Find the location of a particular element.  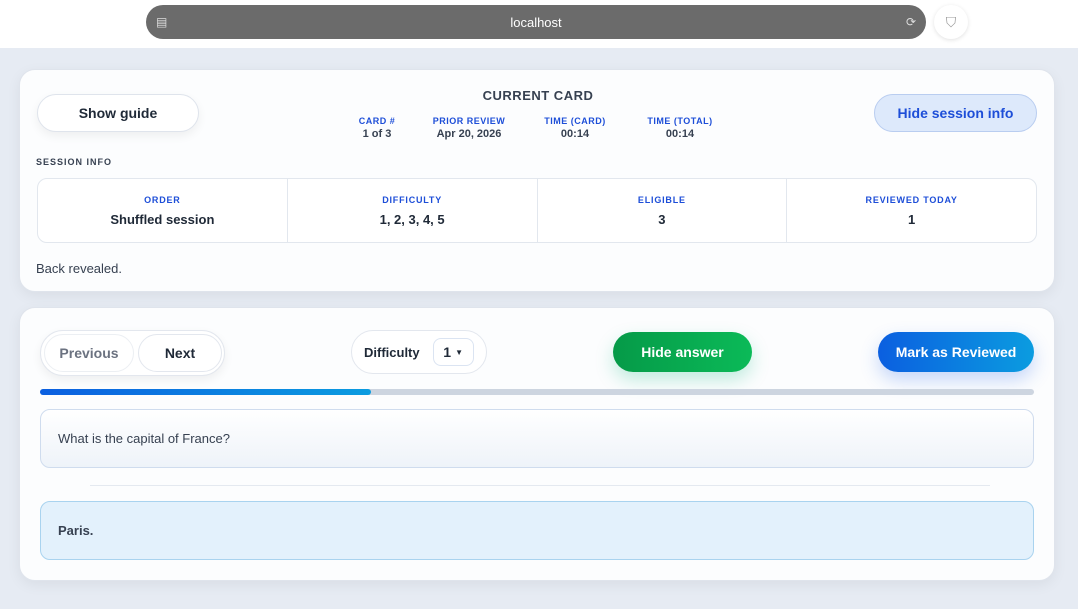

meta-card-number: CARD # 1 of 3 is located at coordinates (377, 128).